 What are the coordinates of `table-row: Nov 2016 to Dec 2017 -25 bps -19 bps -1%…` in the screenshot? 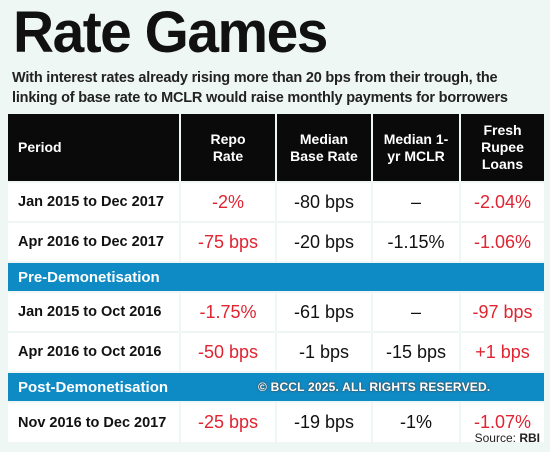 It's located at (276, 421).